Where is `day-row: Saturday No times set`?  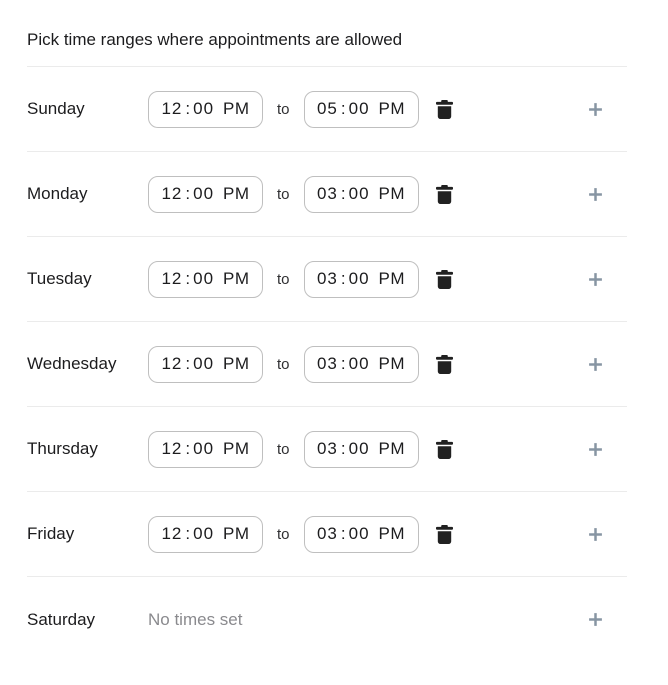 day-row: Saturday No times set is located at coordinates (327, 619).